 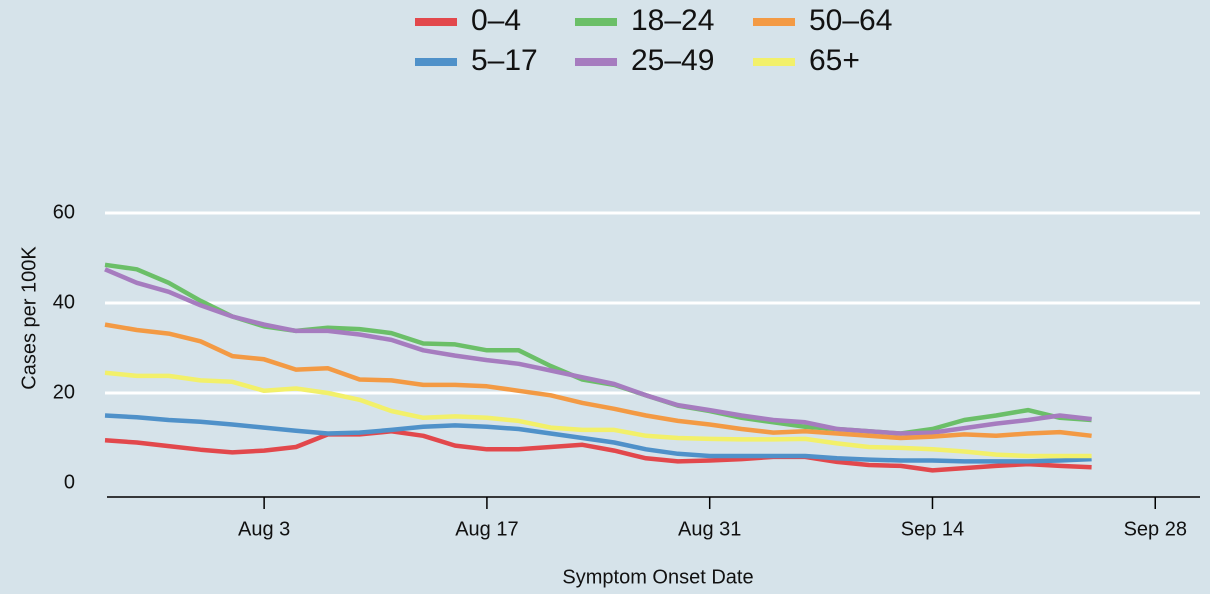 What do you see at coordinates (672, 60) in the screenshot?
I see `legend-label: 25–49` at bounding box center [672, 60].